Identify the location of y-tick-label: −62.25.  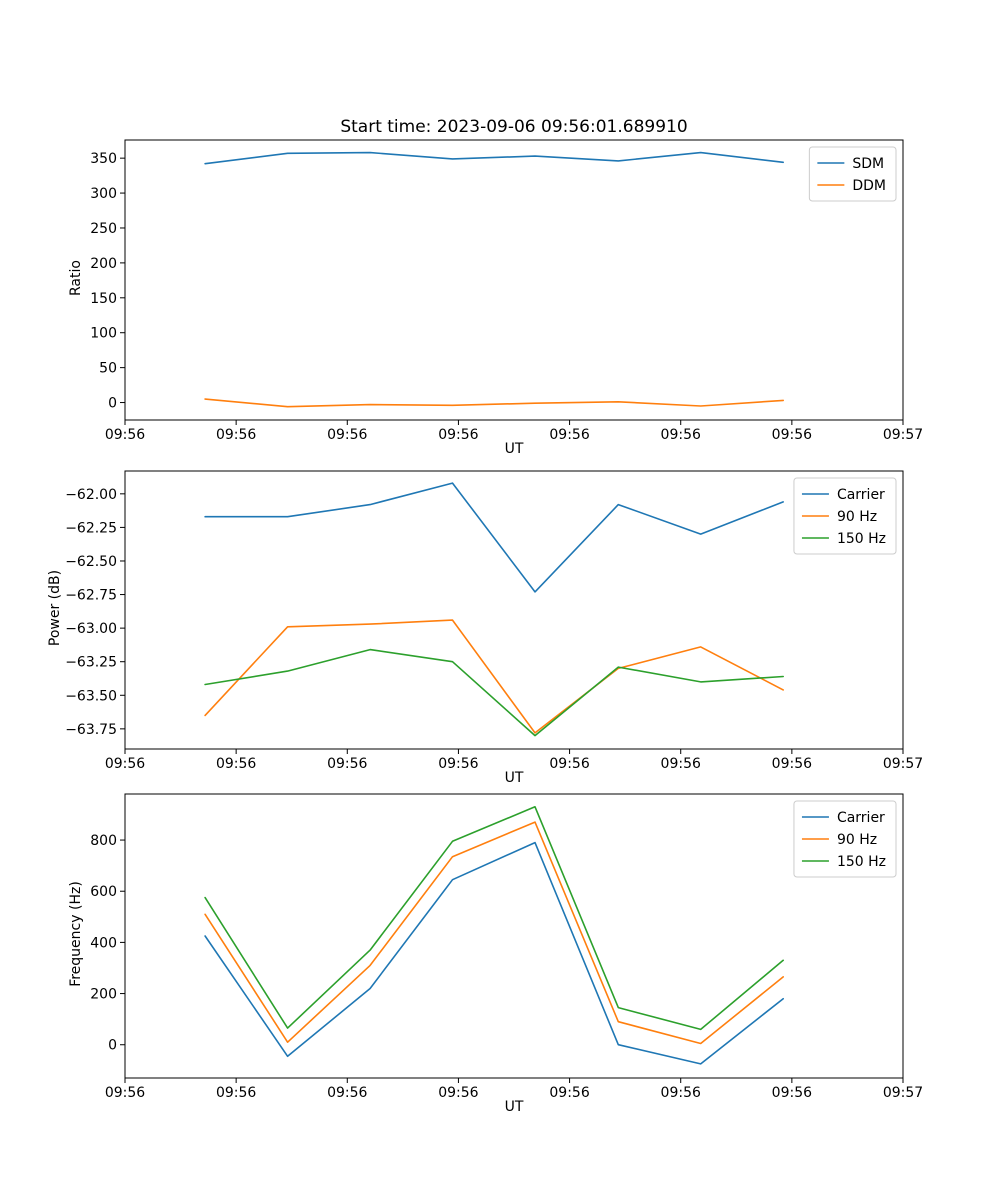
(91, 528).